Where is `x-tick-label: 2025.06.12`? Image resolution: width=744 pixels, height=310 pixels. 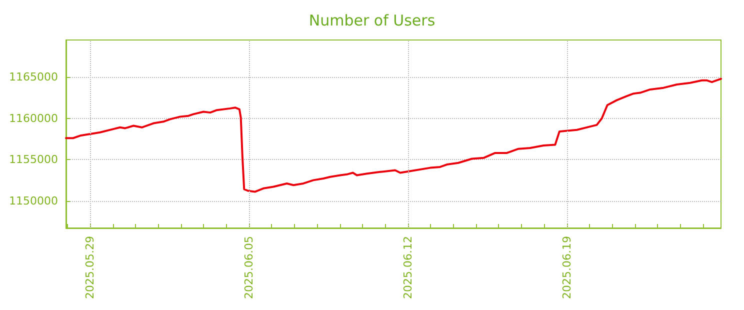
x-tick-label: 2025.06.12 is located at coordinates (407, 267).